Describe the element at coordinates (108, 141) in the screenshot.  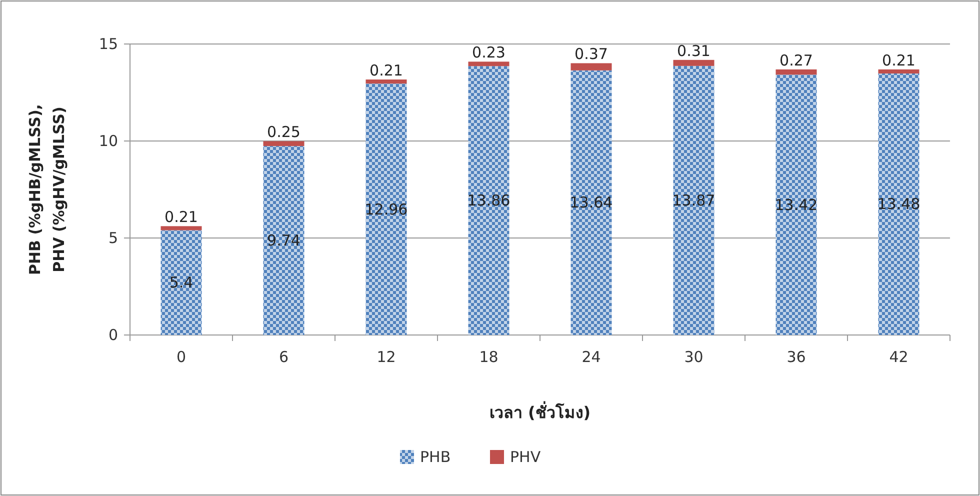
I see `y-tick-label: 10` at that location.